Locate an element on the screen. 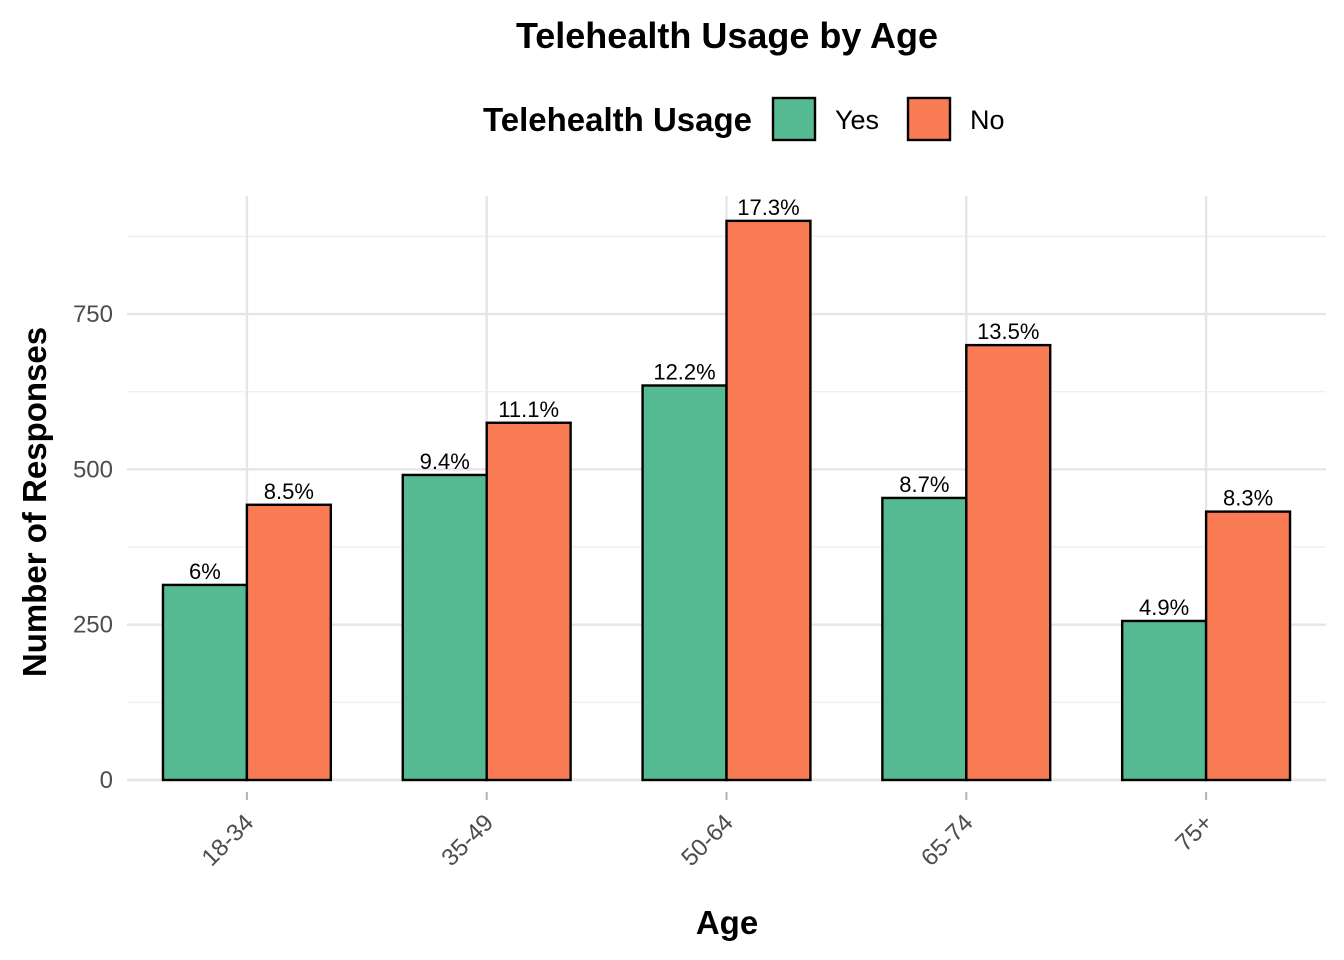 The image size is (1344, 960). x-axis-ticks: 18-34 35-49 50-64 65-74 75+ is located at coordinates (707, 832).